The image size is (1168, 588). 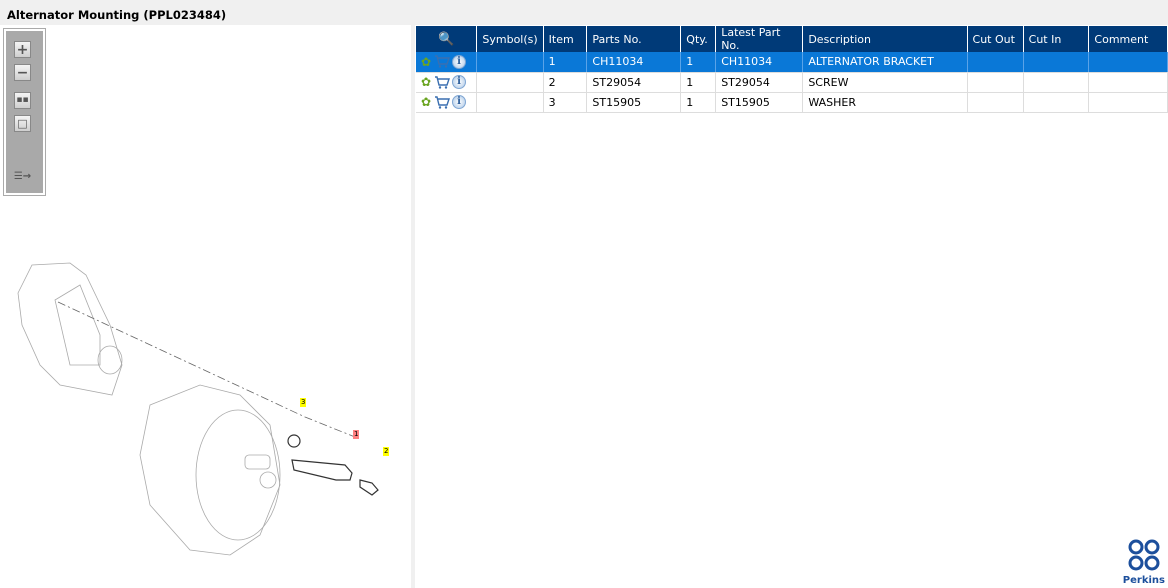 I want to click on cell-item: 2, so click(x=565, y=82).